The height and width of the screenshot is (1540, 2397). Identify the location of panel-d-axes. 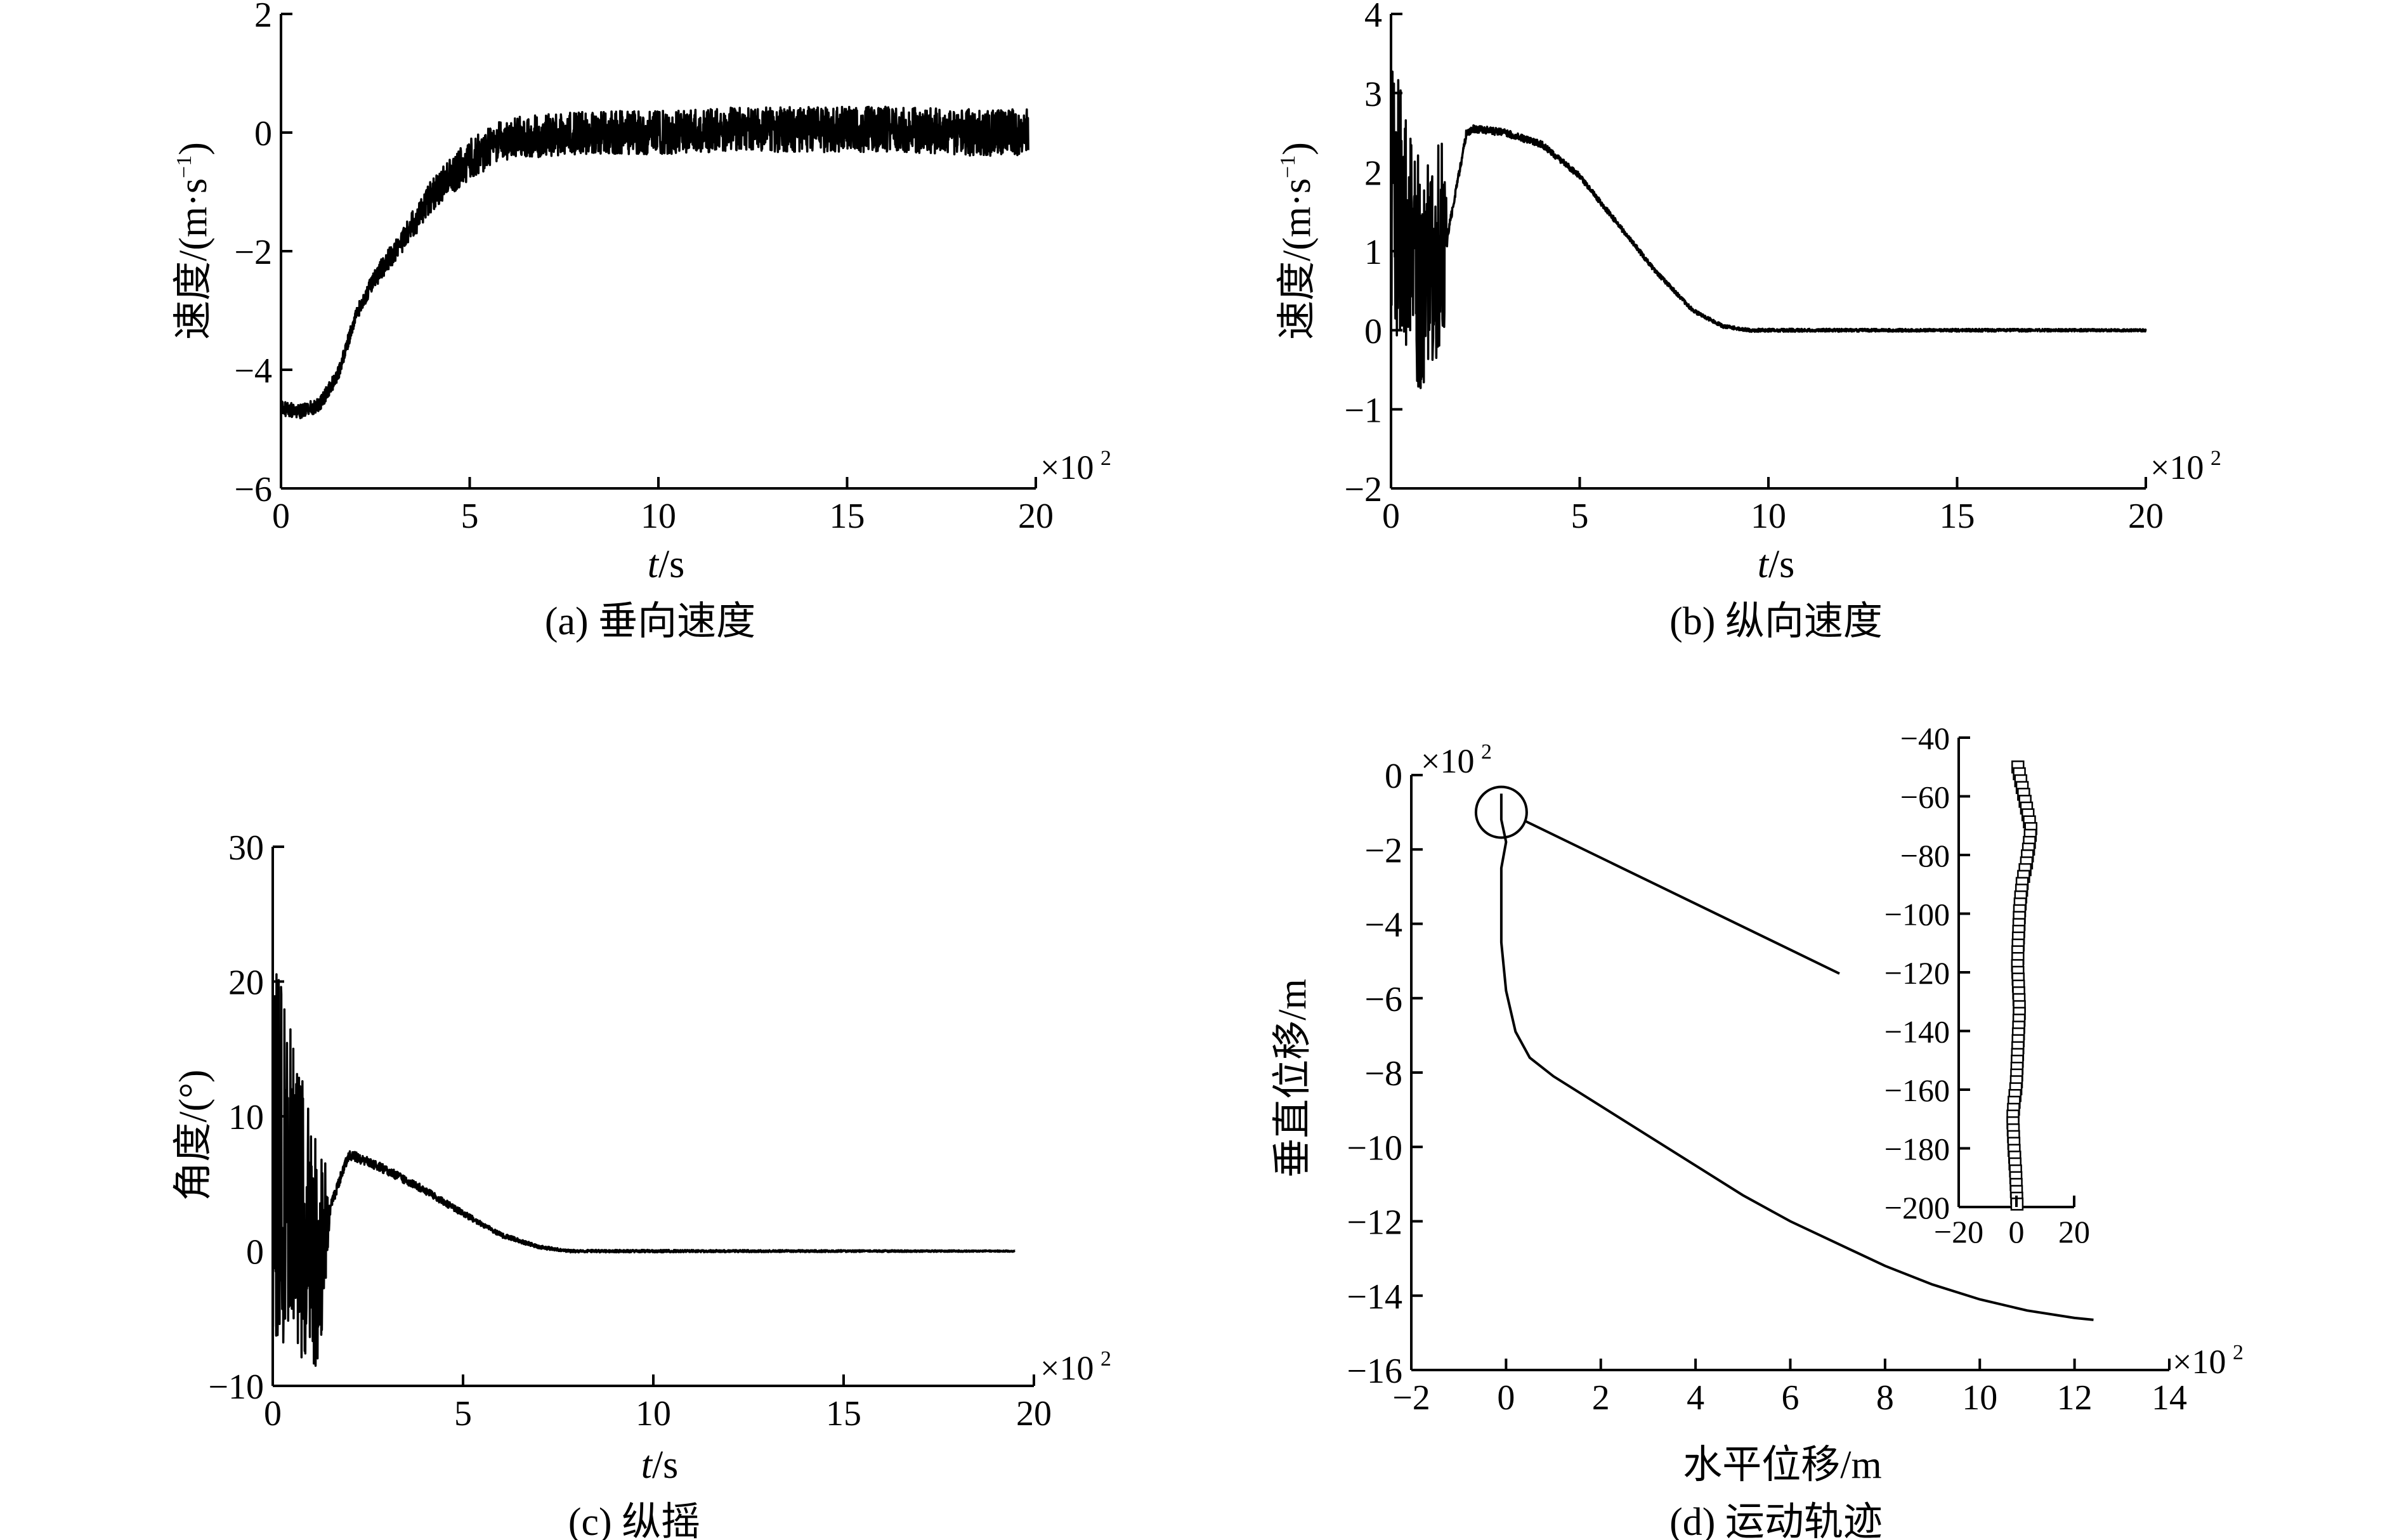
(1789, 1073).